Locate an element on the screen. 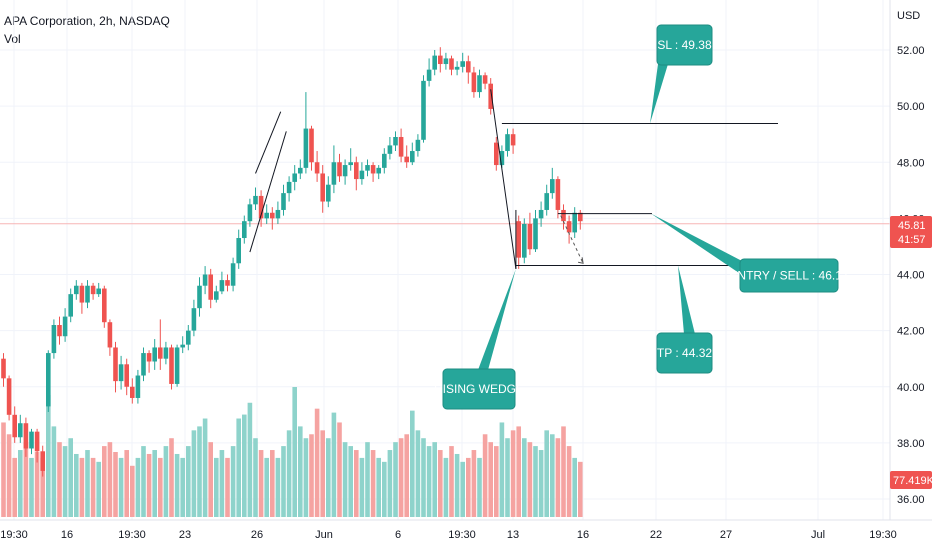  breakdown-trendline is located at coordinates (503, 179).